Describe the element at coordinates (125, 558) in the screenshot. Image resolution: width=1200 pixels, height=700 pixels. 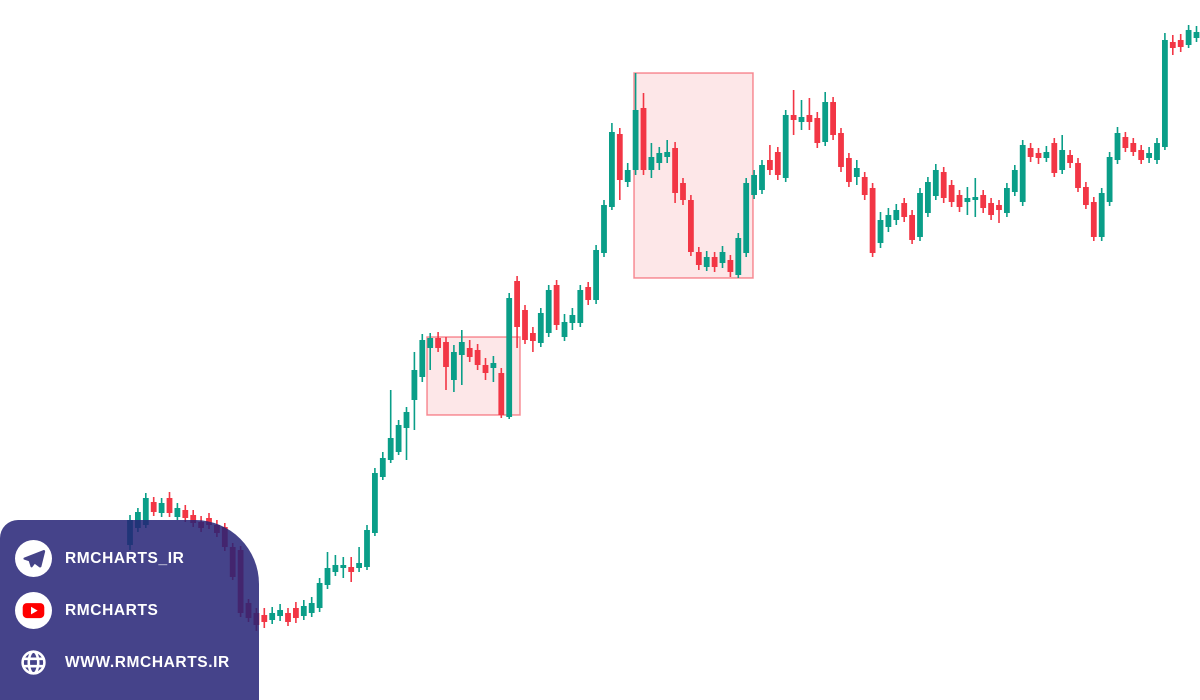
I see `telegram-handle: RMCHARTS_IR` at that location.